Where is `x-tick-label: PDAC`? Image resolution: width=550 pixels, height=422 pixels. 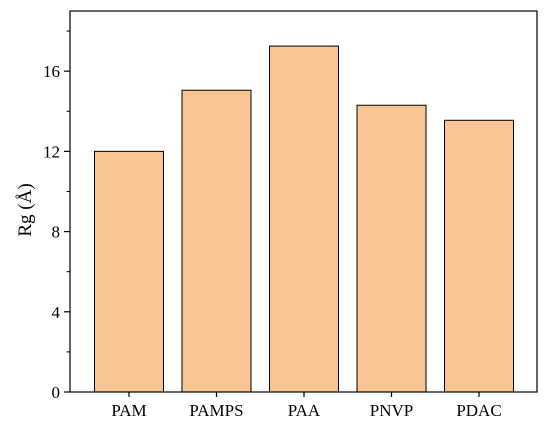
x-tick-label: PDAC is located at coordinates (478, 410).